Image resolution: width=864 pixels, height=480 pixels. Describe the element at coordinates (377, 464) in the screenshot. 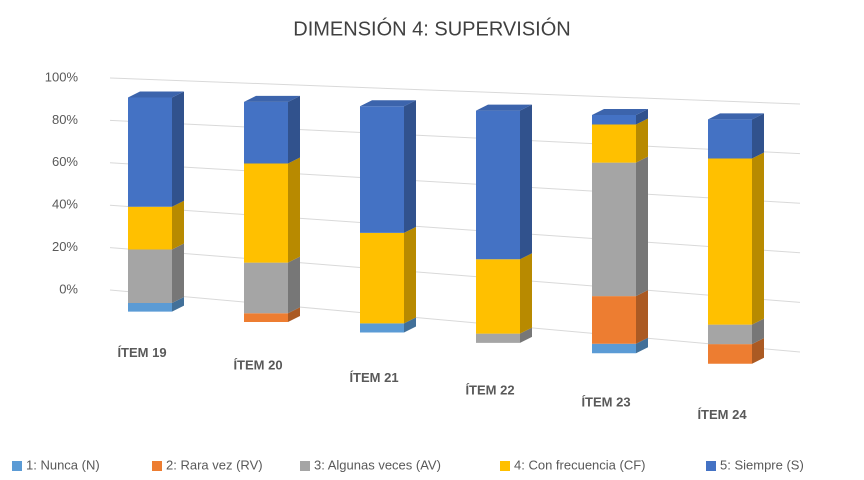

I see `legend-label: 3: Algunas veces (AV)` at that location.